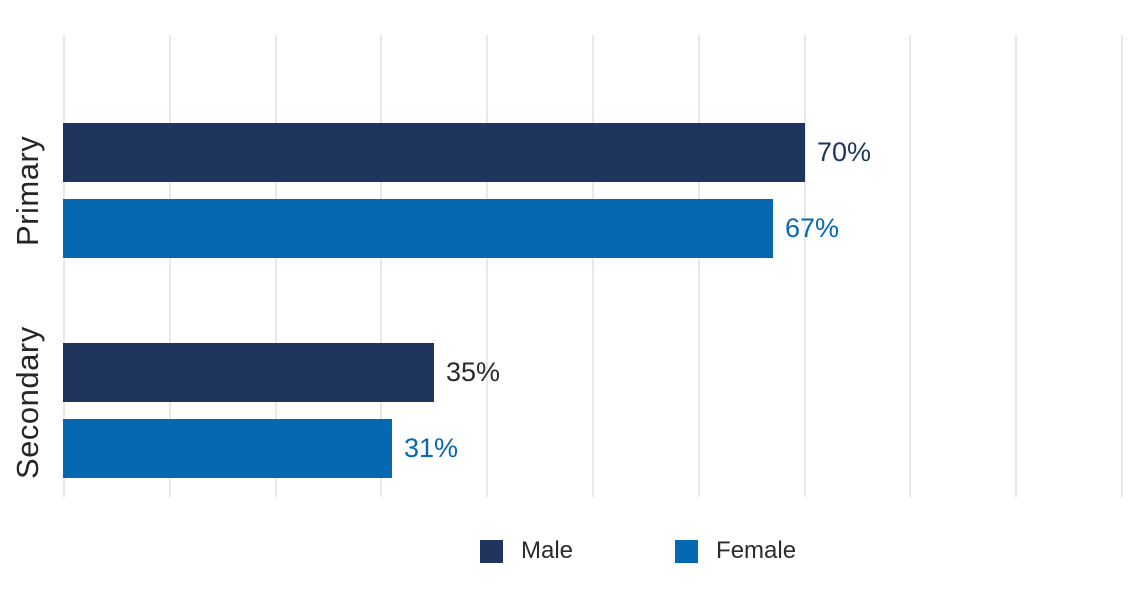  I want to click on legend-swatch-female-icon, so click(687, 551).